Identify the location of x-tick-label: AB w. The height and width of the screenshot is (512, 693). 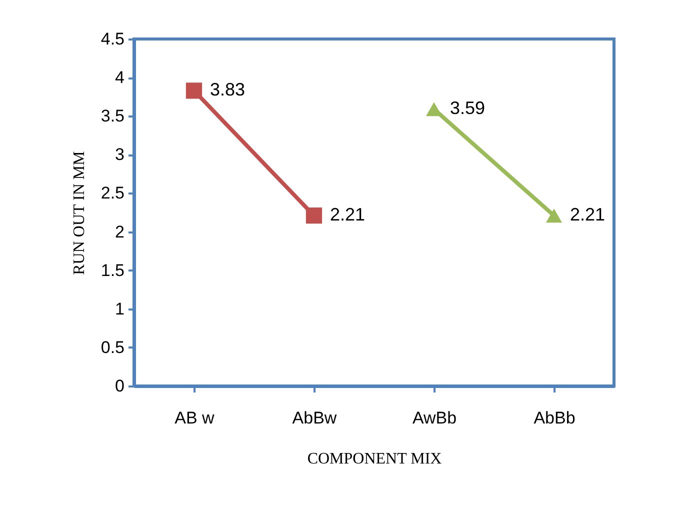
(195, 418).